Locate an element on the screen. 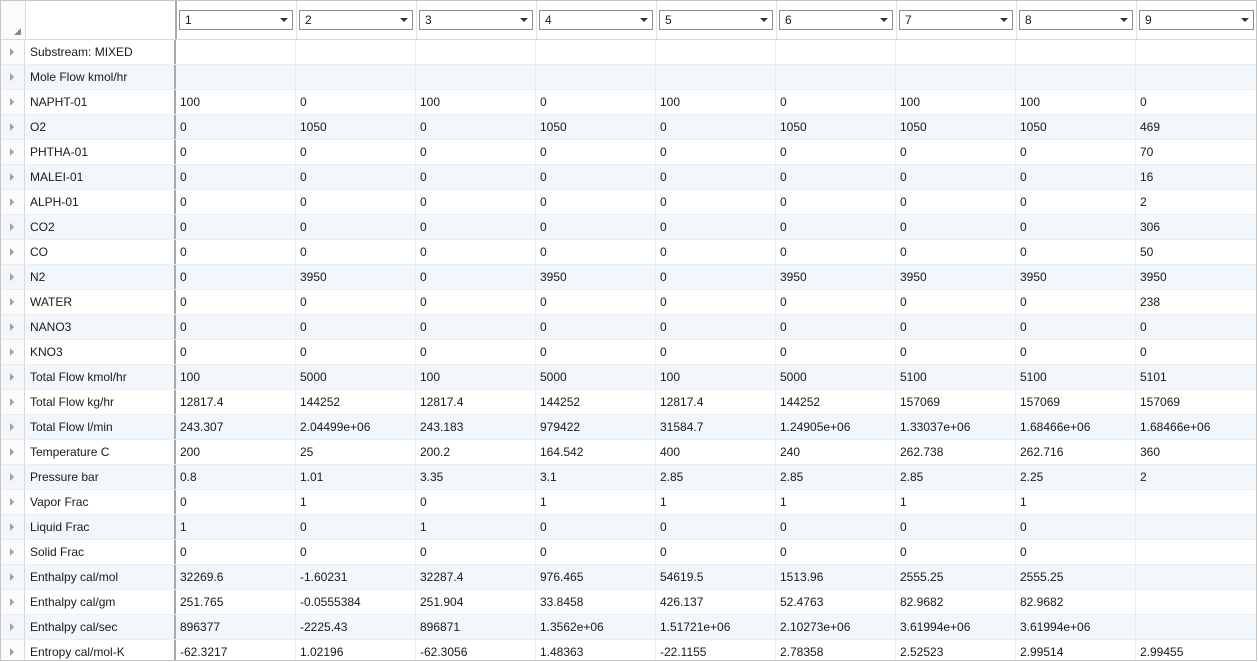 The image size is (1258, 662). table-row: MALEI-01 0 0 0 0 0 0 0 0 16 is located at coordinates (628, 177).